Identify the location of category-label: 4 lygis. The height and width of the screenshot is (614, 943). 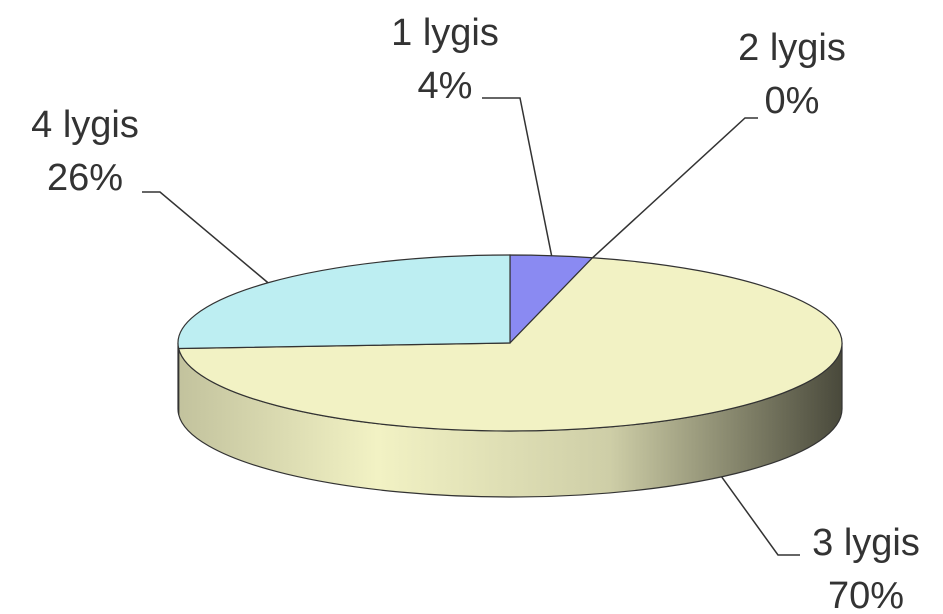
(85, 125).